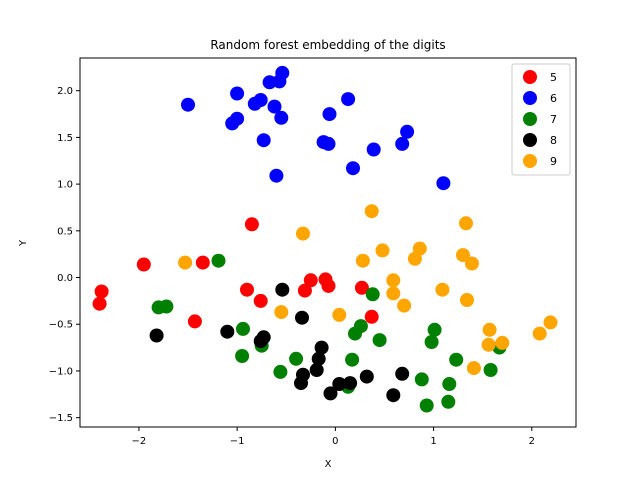 This screenshot has height=480, width=640. I want to click on legend-label-7: 7, so click(553, 119).